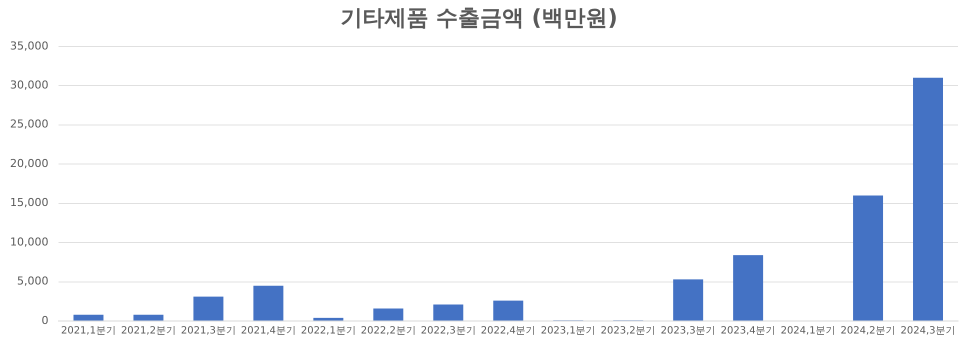 The image size is (966, 341). I want to click on y-tick-label: 35,000, so click(29, 45).